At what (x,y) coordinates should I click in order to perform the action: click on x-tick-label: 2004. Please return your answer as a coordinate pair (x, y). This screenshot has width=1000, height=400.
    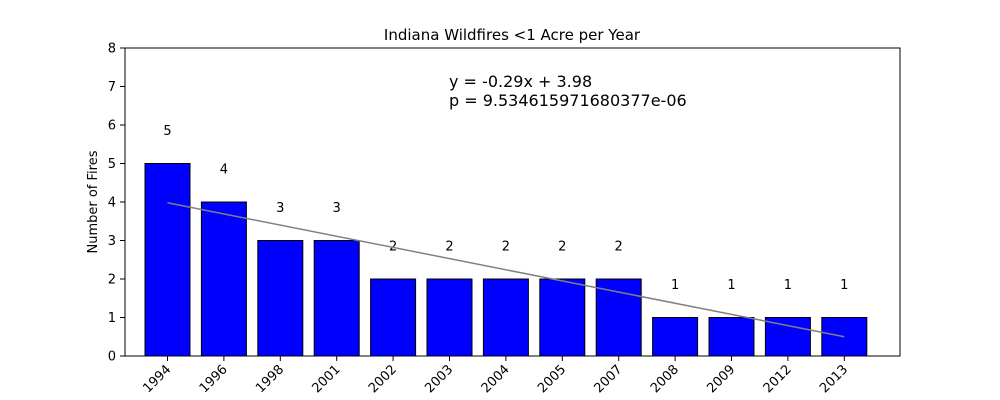
    Looking at the image, I should click on (496, 379).